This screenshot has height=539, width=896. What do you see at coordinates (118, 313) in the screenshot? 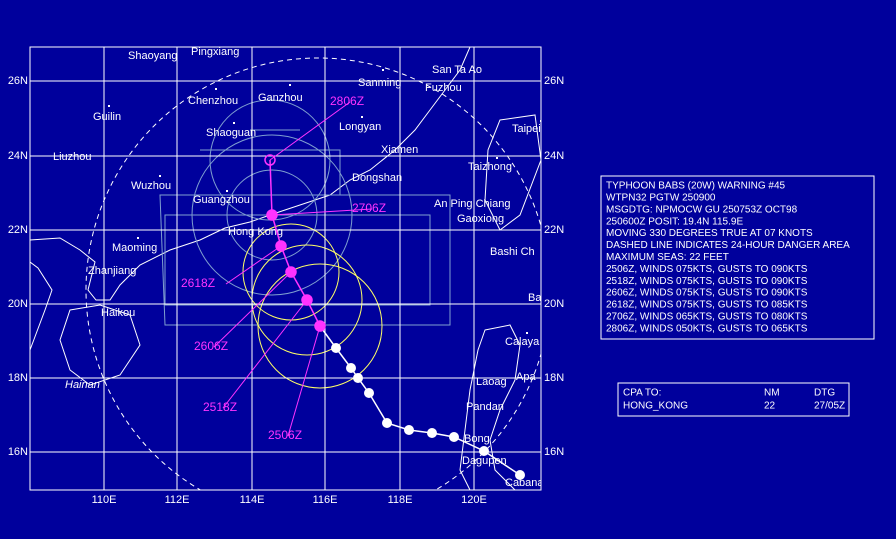
I see `place-label: Haikou` at bounding box center [118, 313].